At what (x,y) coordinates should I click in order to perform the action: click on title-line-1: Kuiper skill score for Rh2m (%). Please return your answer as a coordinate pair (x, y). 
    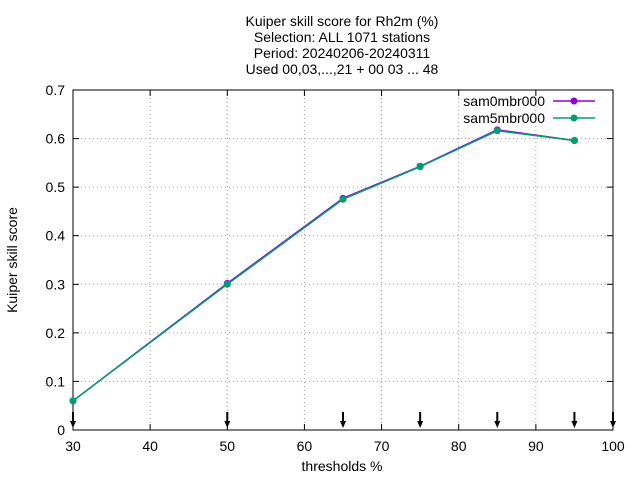
    Looking at the image, I should click on (342, 21).